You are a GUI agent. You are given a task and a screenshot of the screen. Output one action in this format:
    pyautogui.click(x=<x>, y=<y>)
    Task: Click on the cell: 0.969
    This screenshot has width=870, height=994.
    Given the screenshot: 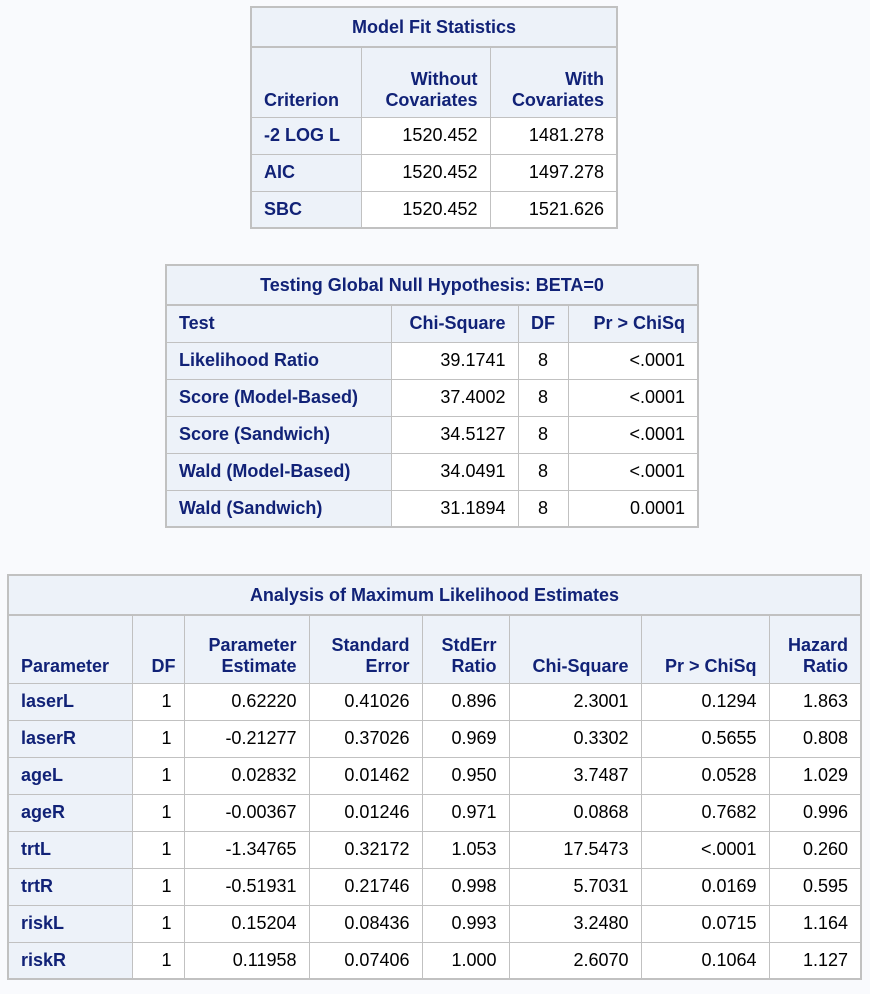 What is the action you would take?
    pyautogui.click(x=465, y=738)
    